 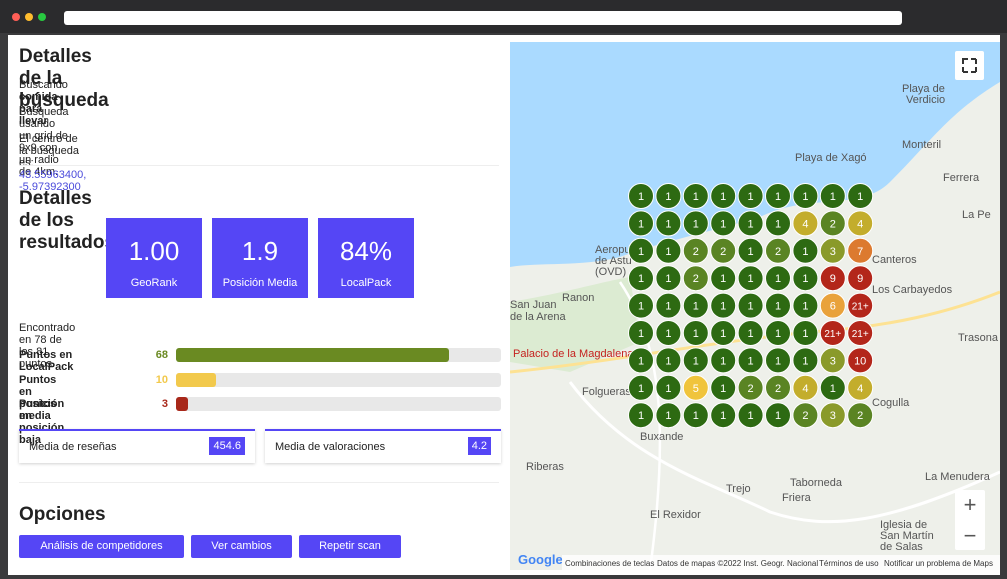 What do you see at coordinates (43, 85) in the screenshot?
I see `searching-prefix: Buscando` at bounding box center [43, 85].